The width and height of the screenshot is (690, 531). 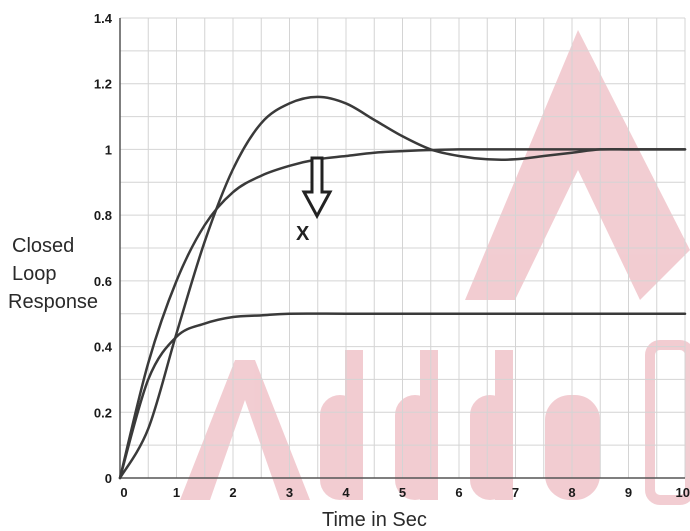 What do you see at coordinates (176, 492) in the screenshot?
I see `x-tick-label: 1` at bounding box center [176, 492].